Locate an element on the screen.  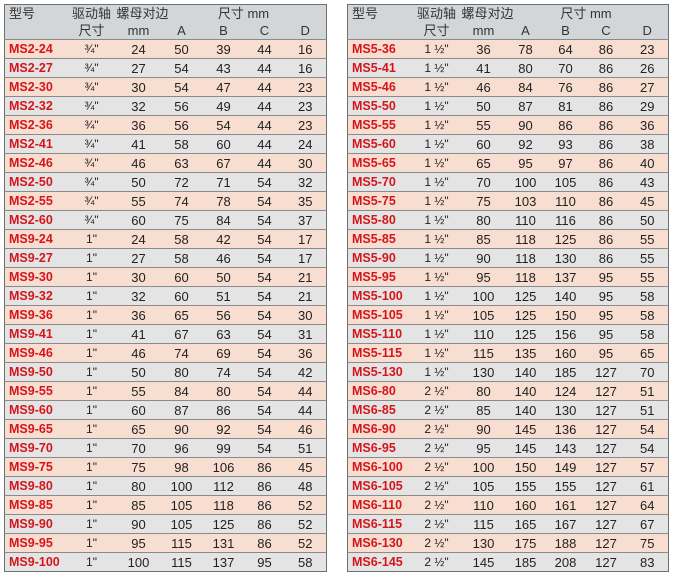
mm-cell: 24 is located at coordinates (138, 239).